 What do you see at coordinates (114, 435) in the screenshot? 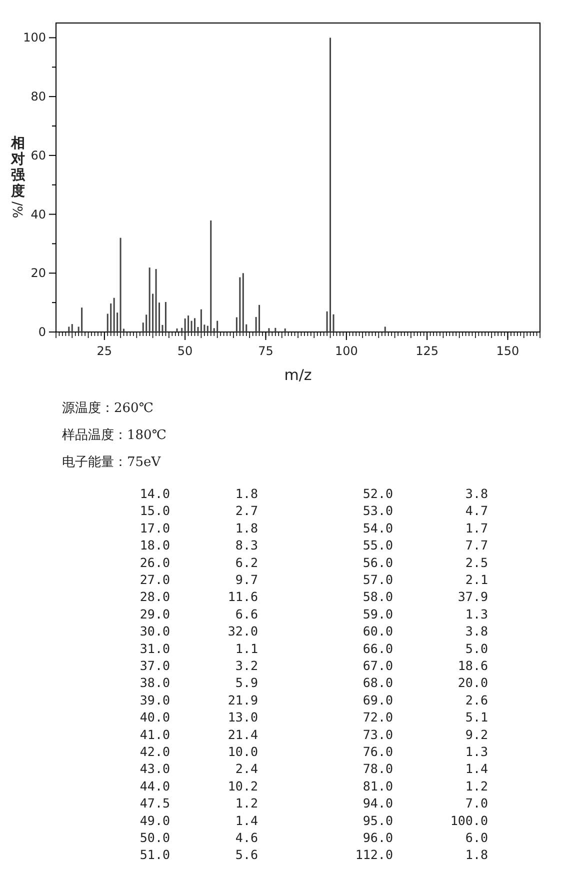
I see `text: 样品温度：180℃` at bounding box center [114, 435].